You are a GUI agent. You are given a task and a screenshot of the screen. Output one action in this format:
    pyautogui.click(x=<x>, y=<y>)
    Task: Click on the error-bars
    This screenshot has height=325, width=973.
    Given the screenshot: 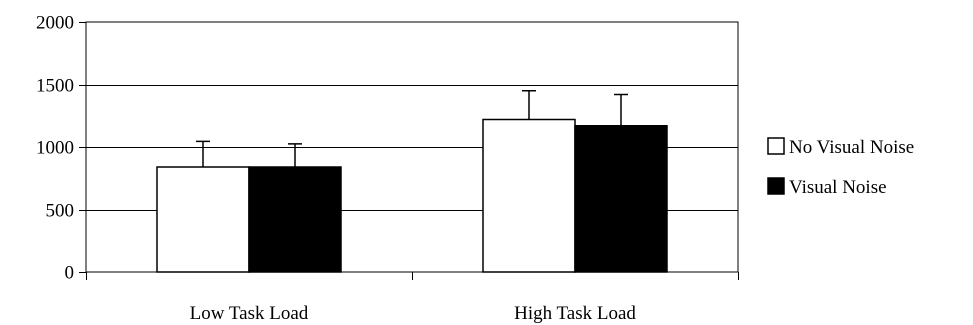 What is the action you would take?
    pyautogui.click(x=412, y=128)
    